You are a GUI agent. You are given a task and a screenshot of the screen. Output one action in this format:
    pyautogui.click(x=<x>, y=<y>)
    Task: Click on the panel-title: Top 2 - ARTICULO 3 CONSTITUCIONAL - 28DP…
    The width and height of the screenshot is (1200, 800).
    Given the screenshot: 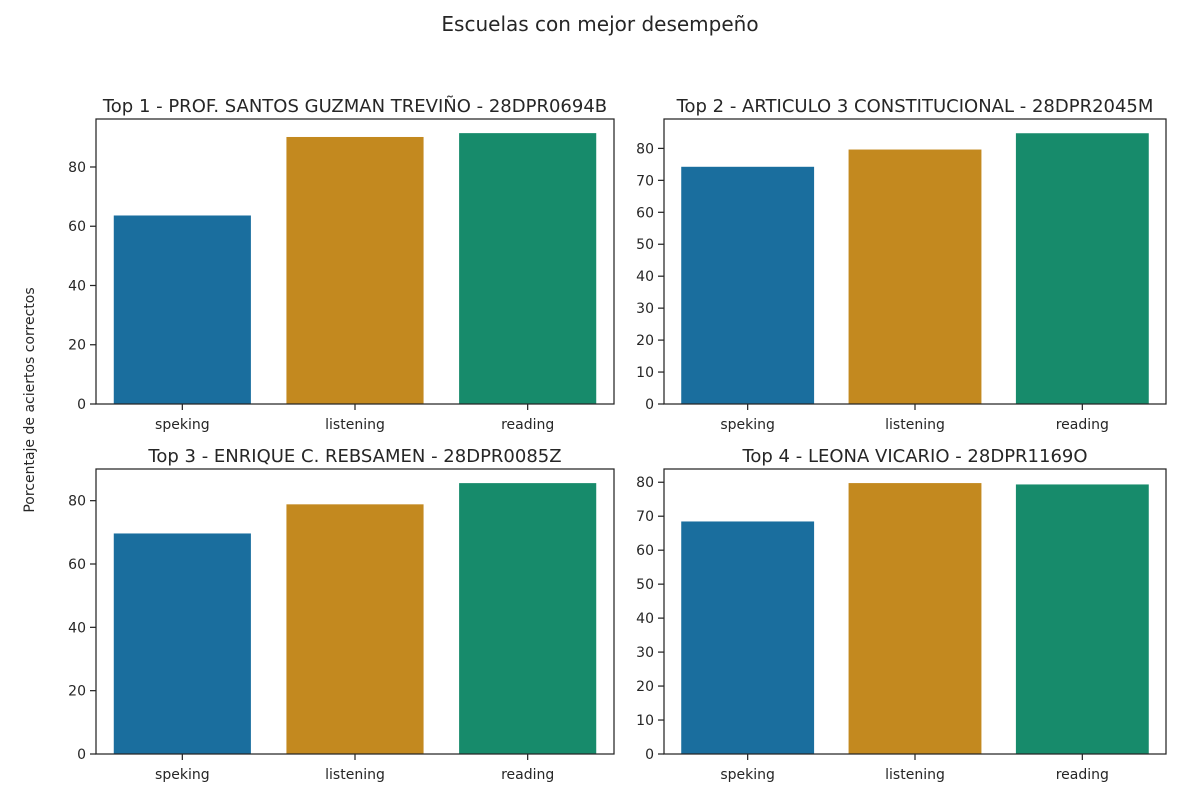 What is the action you would take?
    pyautogui.click(x=915, y=106)
    